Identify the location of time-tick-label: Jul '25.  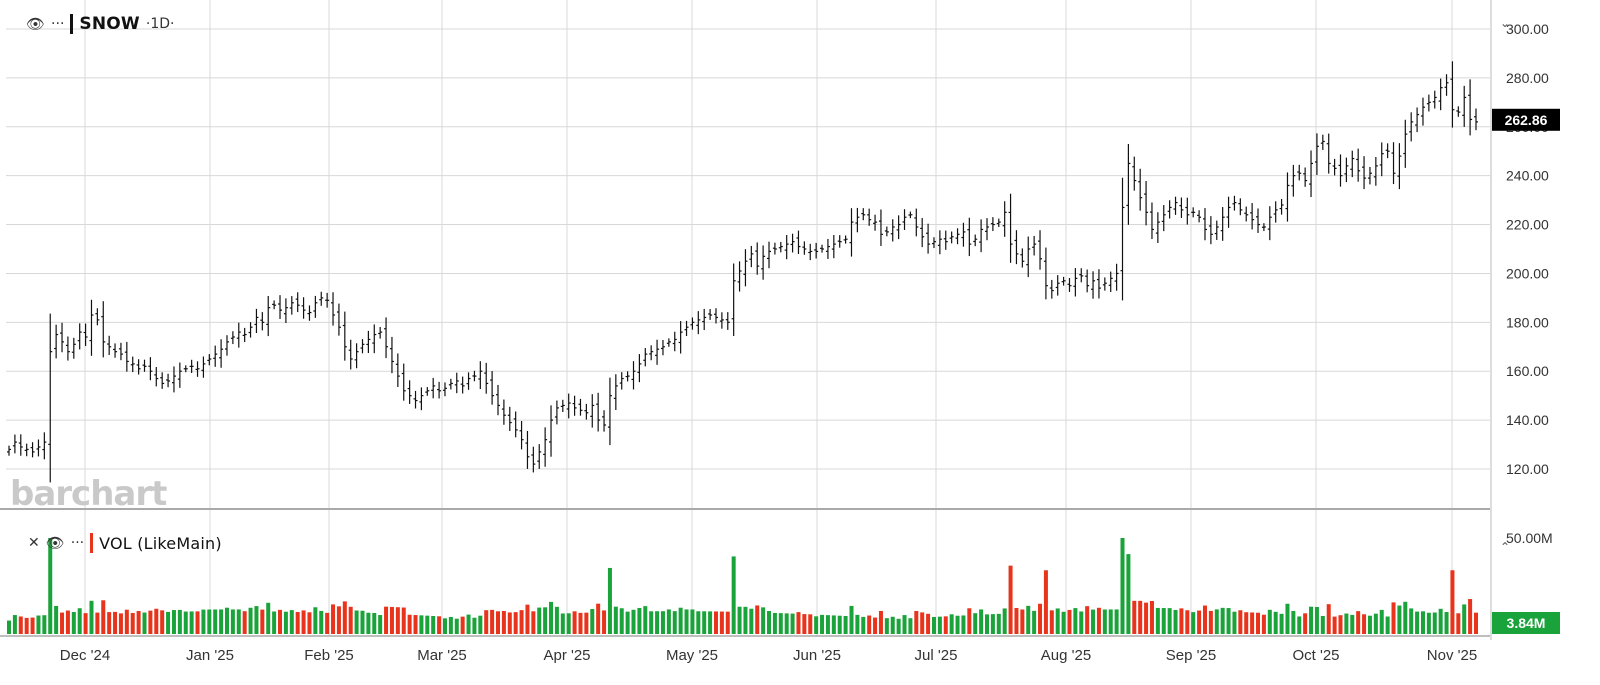
(936, 655).